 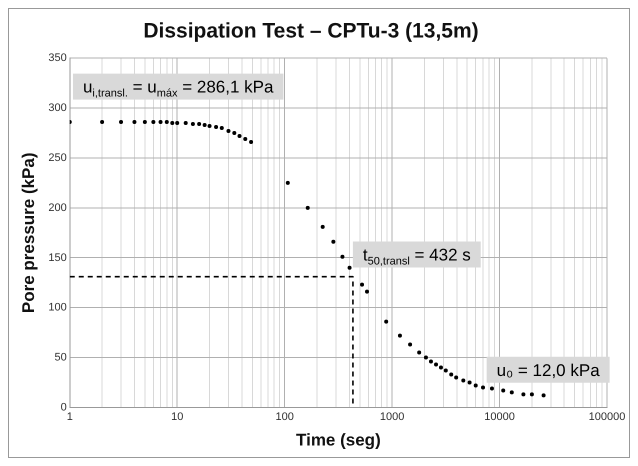 I want to click on y-tick-label: 350, so click(x=57, y=58).